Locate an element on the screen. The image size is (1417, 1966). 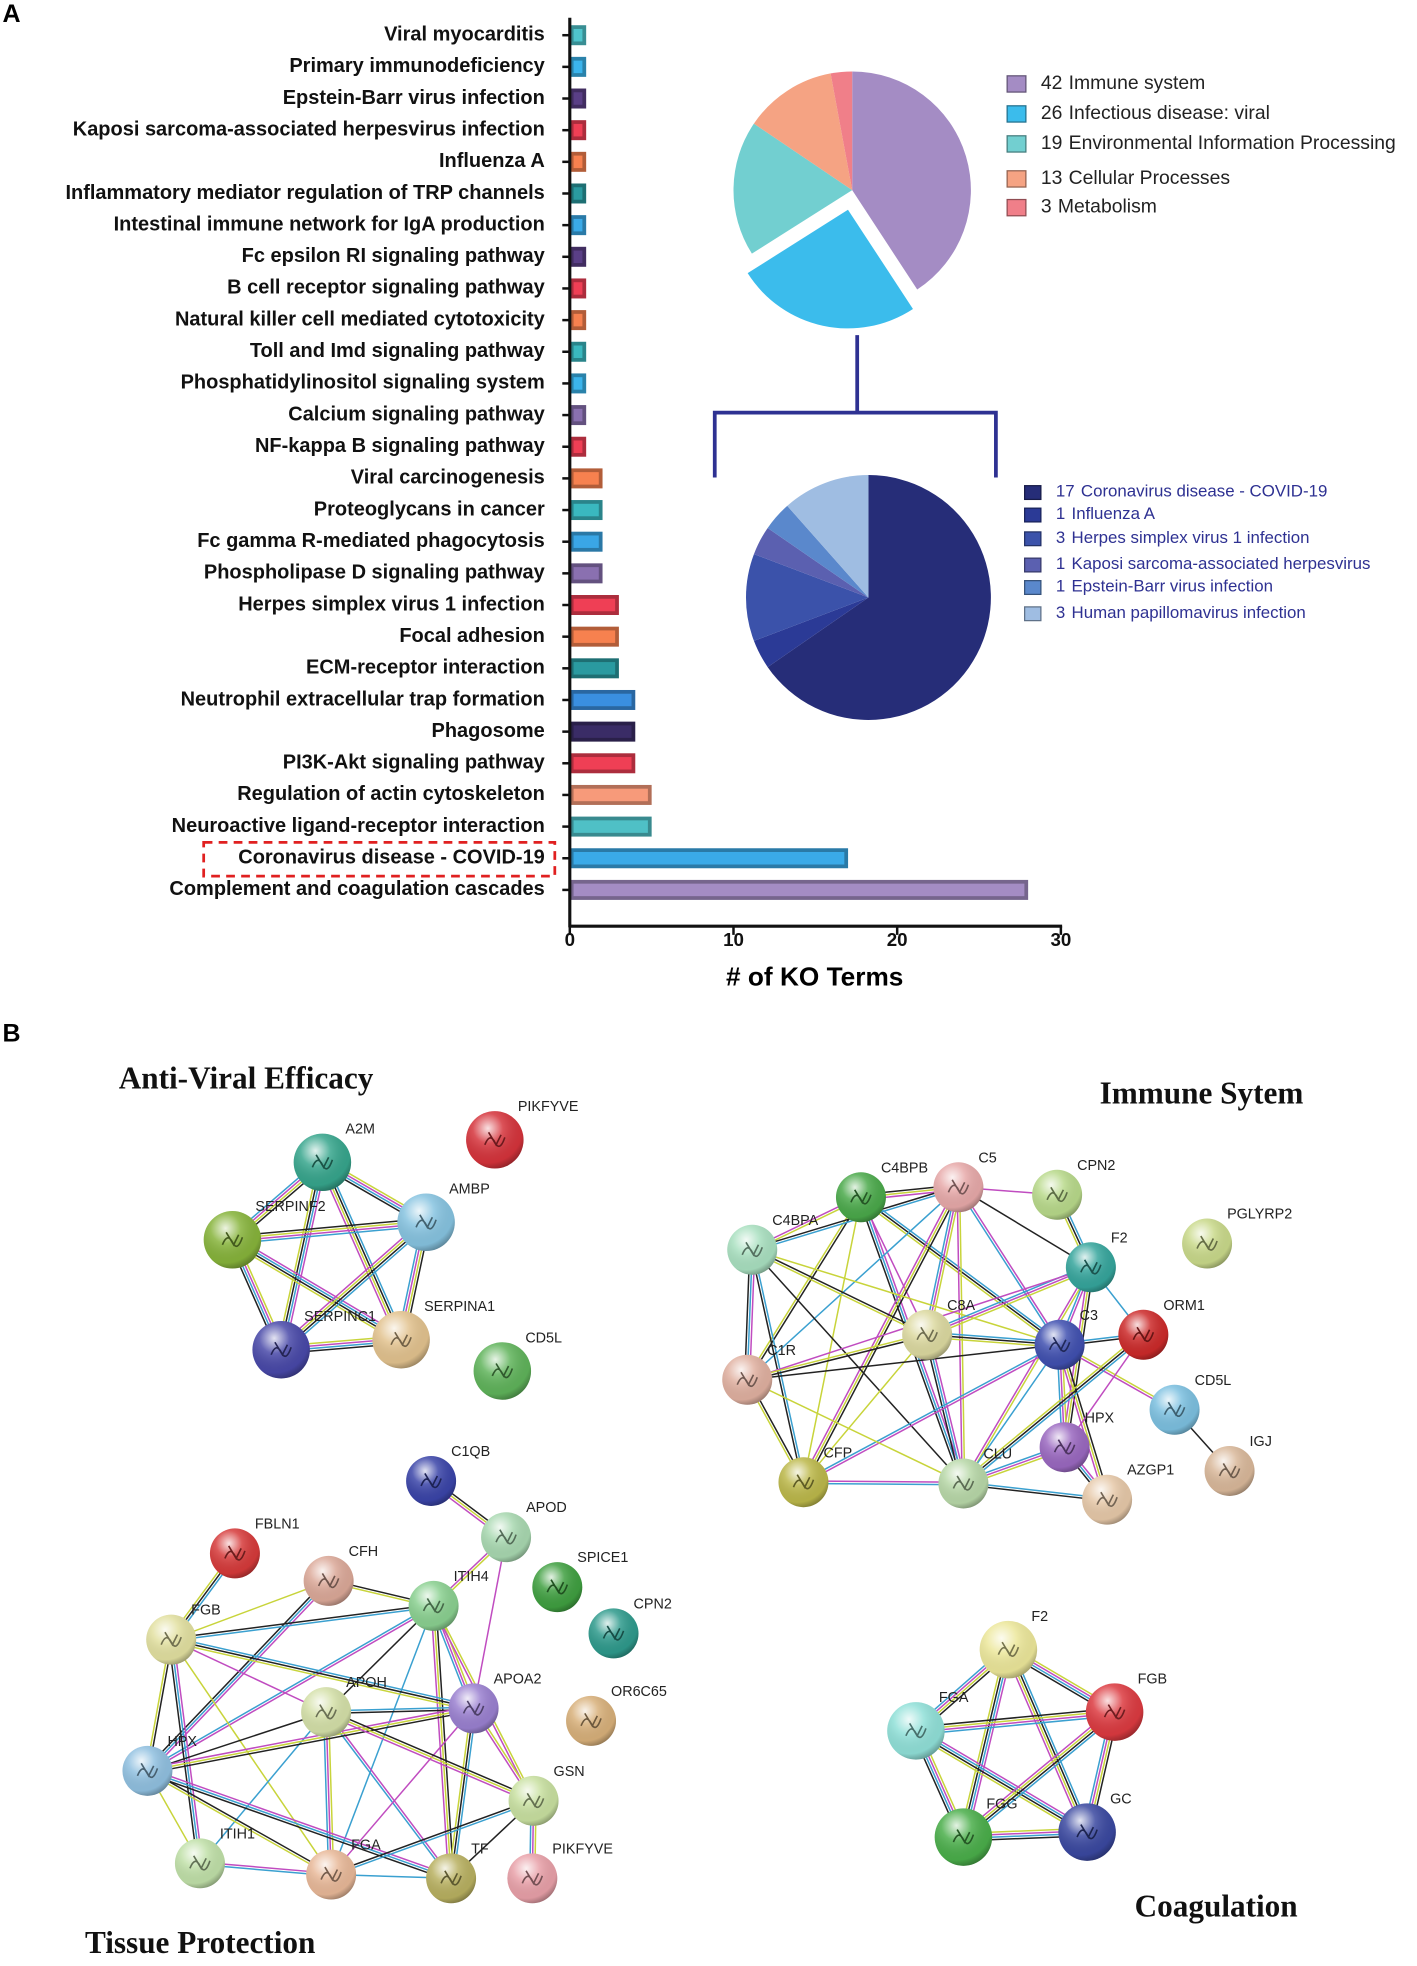
node-label: A2M is located at coordinates (360, 1130).